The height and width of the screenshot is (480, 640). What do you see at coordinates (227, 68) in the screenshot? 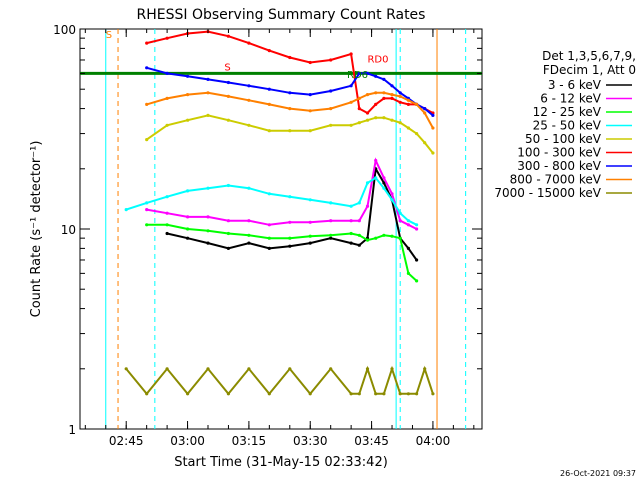
I see `annotation-label: S` at bounding box center [227, 68].